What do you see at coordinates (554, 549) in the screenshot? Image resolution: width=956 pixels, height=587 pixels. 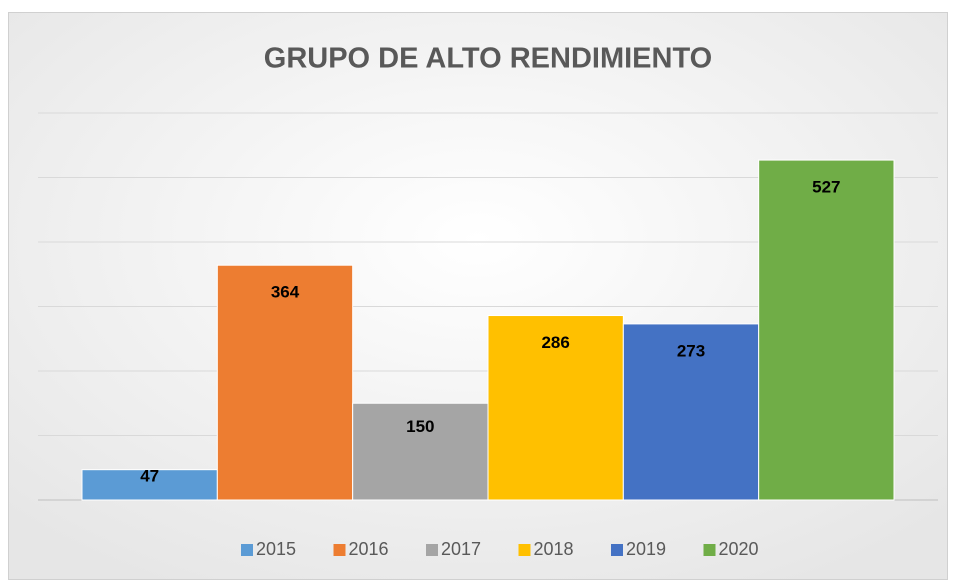 I see `legend-label: 2018` at bounding box center [554, 549].